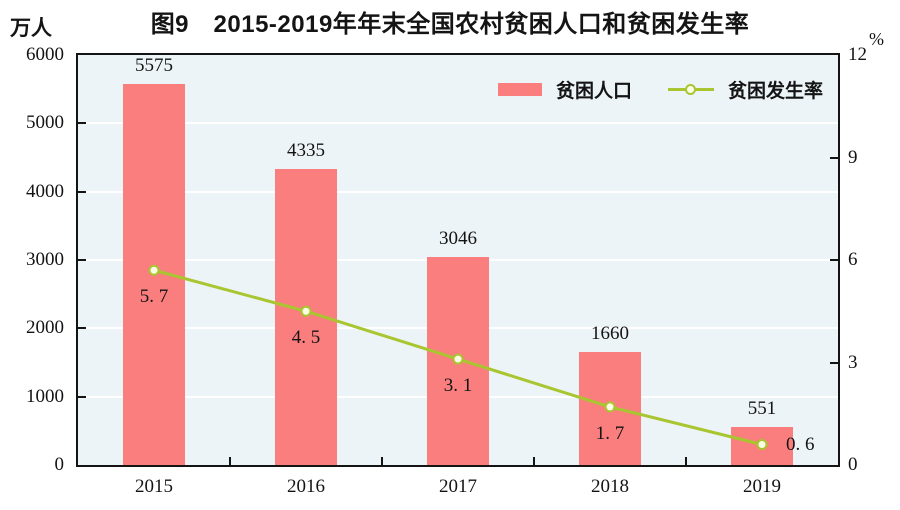 This screenshot has height=510, width=900. Describe the element at coordinates (853, 464) in the screenshot. I see `right-axis-tick-label: 0` at that location.